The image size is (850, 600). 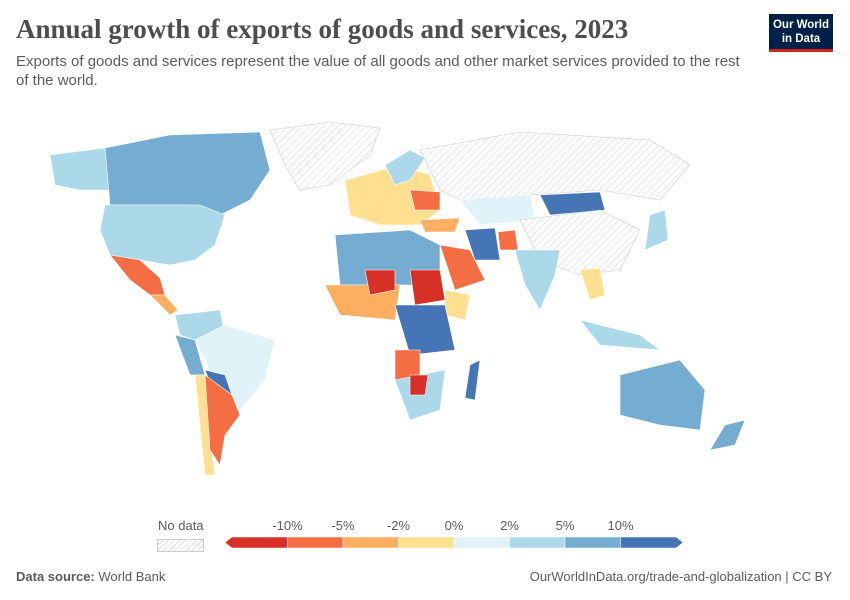 What do you see at coordinates (472, 380) in the screenshot?
I see `madagascar` at bounding box center [472, 380].